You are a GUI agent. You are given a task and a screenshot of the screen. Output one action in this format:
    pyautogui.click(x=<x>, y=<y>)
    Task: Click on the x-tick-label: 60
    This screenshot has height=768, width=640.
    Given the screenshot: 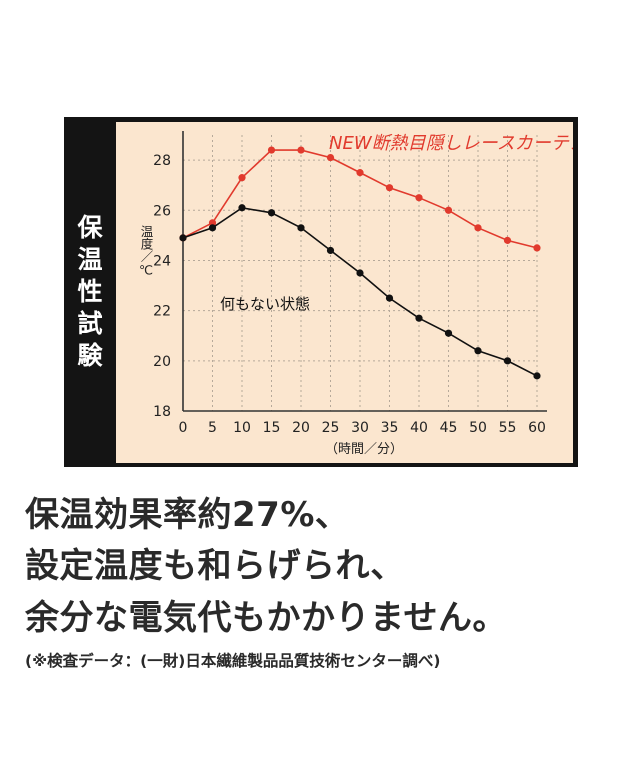 What is the action you would take?
    pyautogui.click(x=537, y=428)
    